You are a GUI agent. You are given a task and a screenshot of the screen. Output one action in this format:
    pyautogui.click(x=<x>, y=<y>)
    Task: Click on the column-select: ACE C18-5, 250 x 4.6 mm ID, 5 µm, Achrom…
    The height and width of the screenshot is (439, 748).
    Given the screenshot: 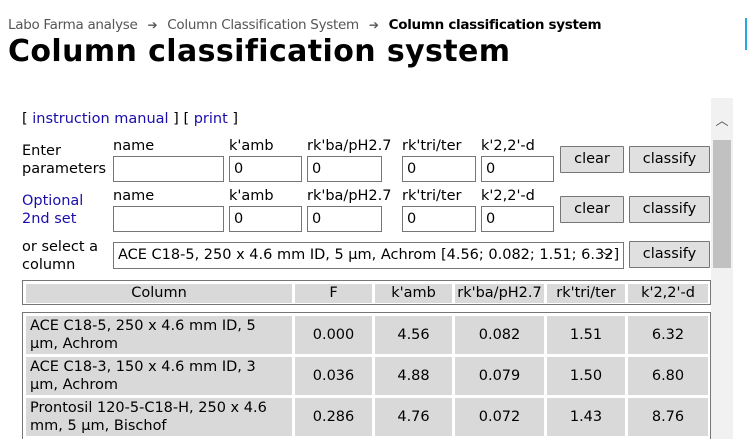 What is the action you would take?
    pyautogui.click(x=368, y=255)
    